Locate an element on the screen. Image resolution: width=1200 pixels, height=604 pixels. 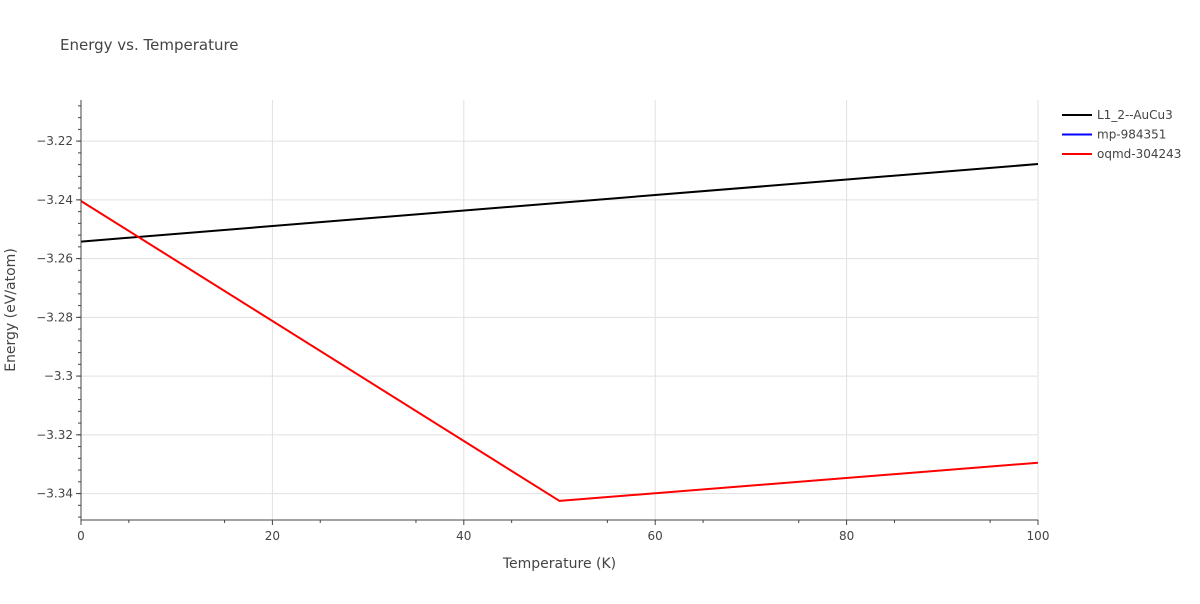
y-tick-label: −3.34 is located at coordinates (54, 494).